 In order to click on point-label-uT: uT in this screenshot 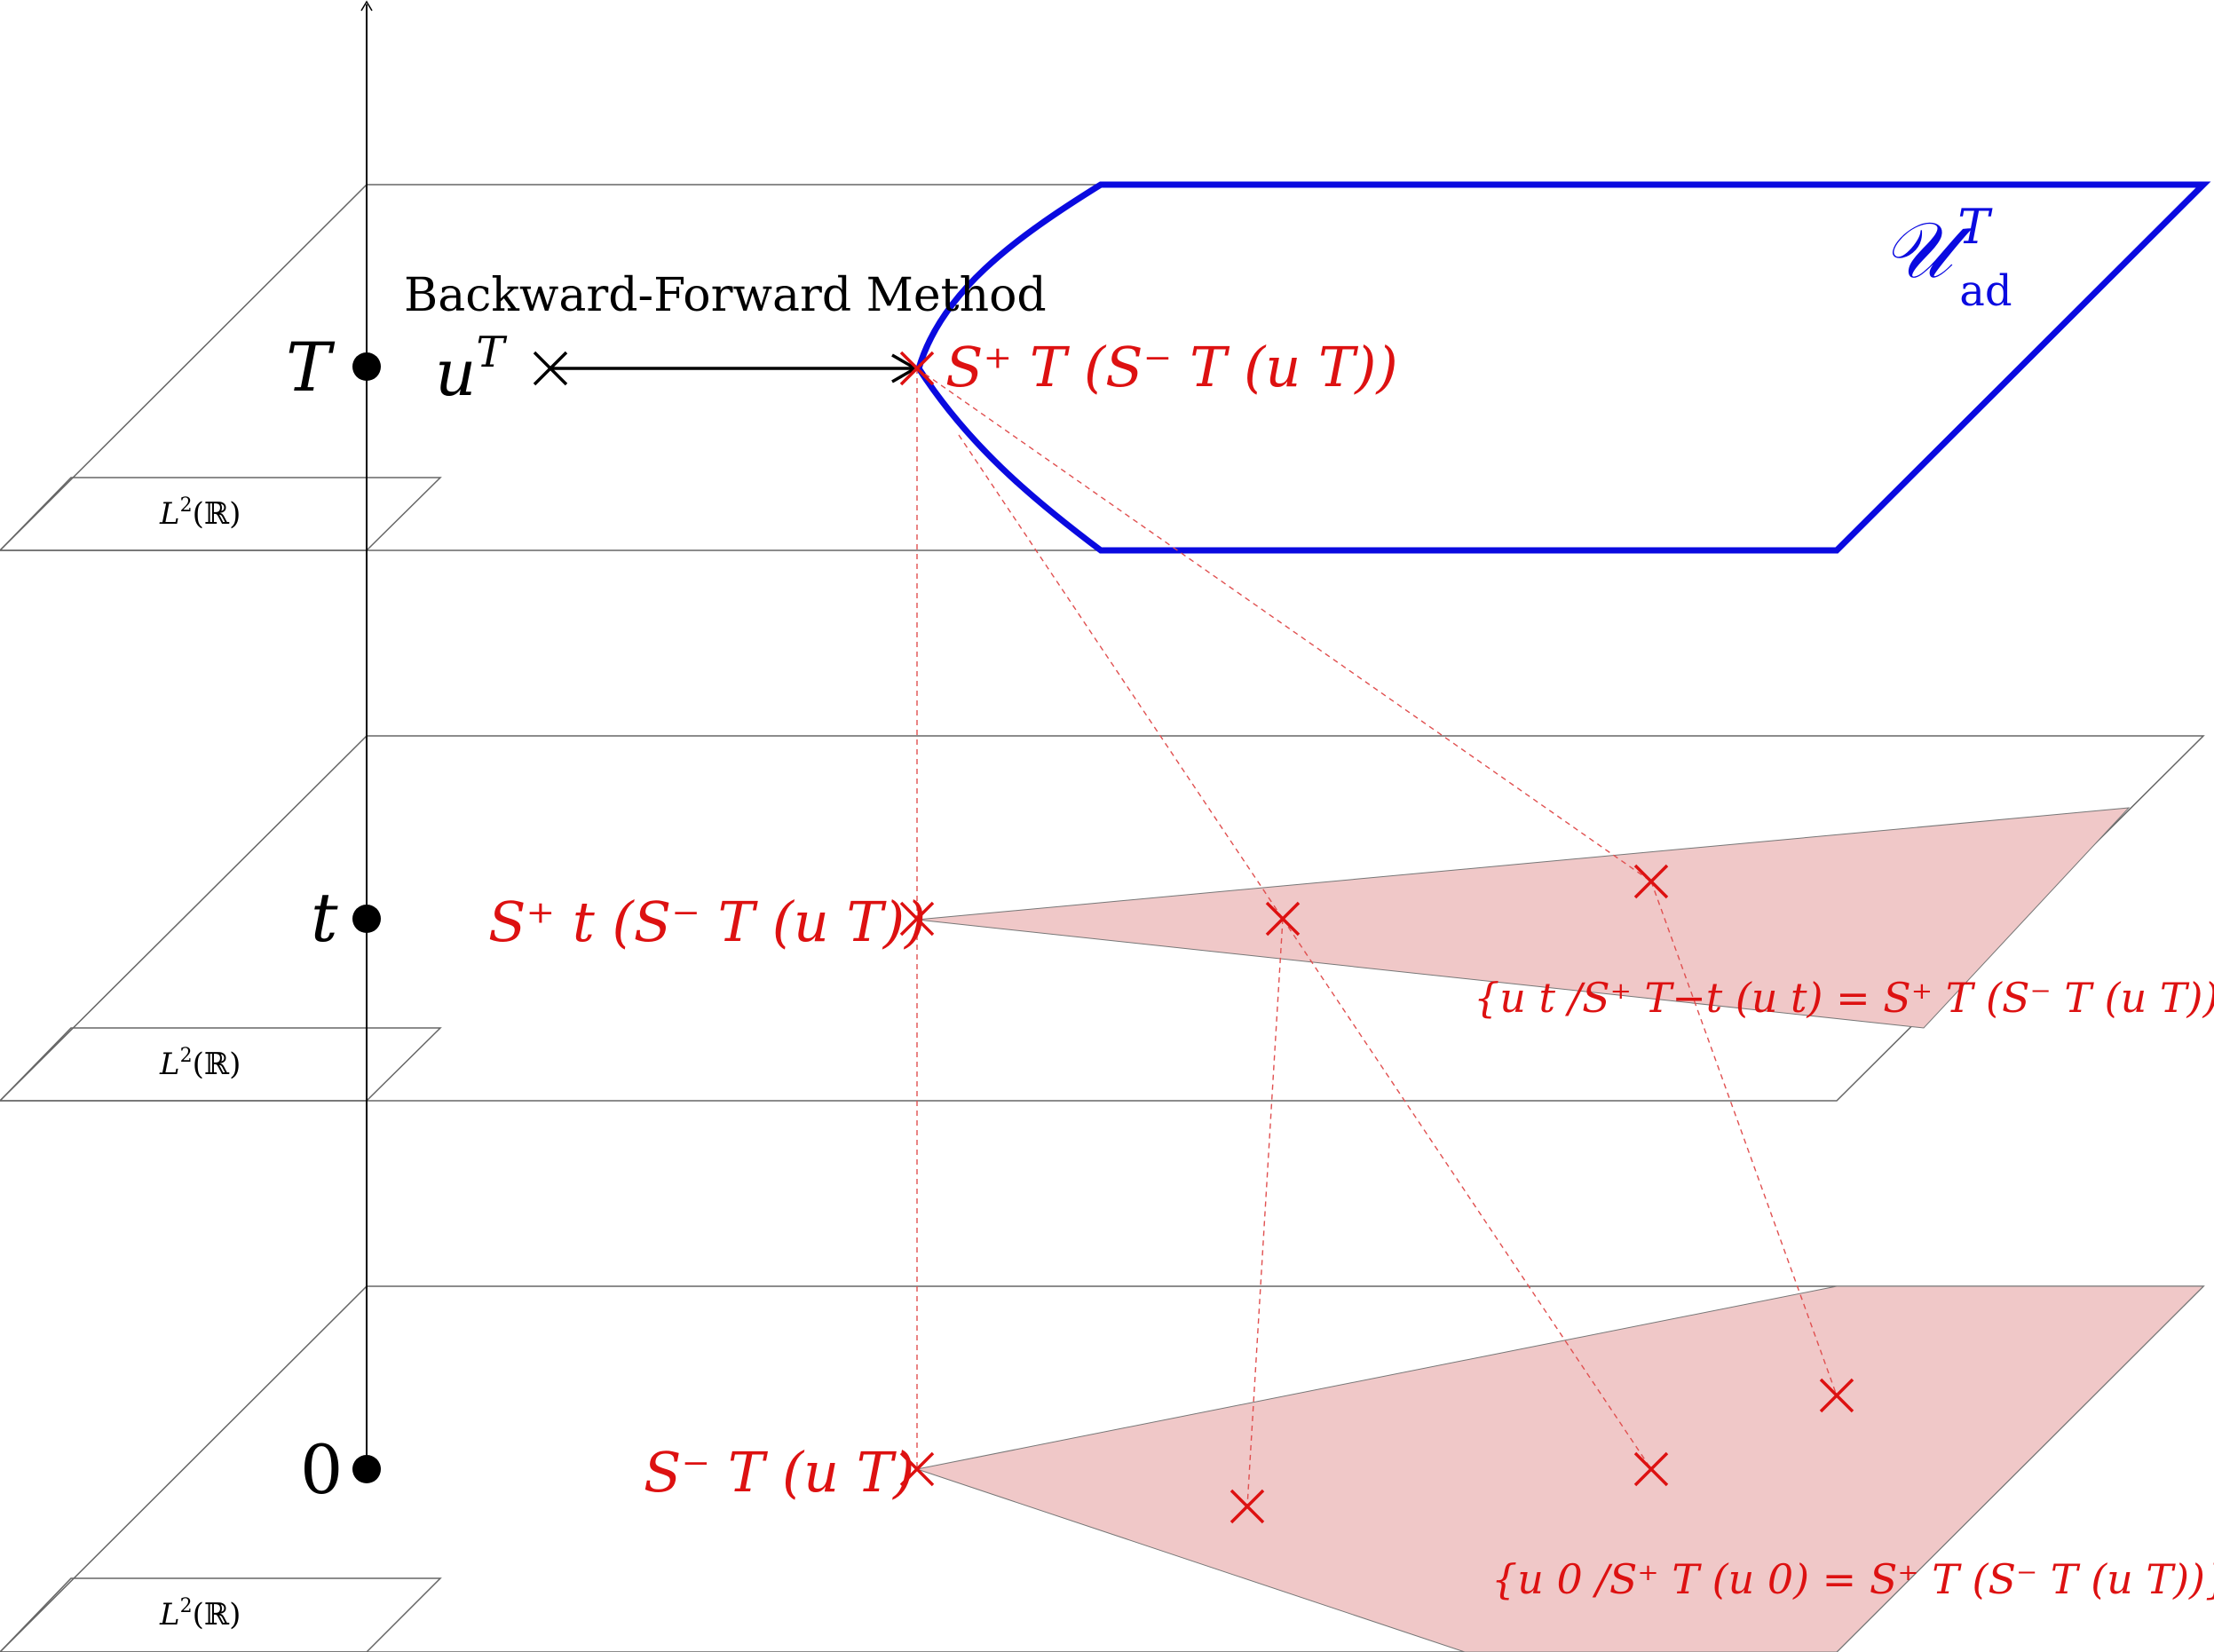, I will do `click(471, 369)`.